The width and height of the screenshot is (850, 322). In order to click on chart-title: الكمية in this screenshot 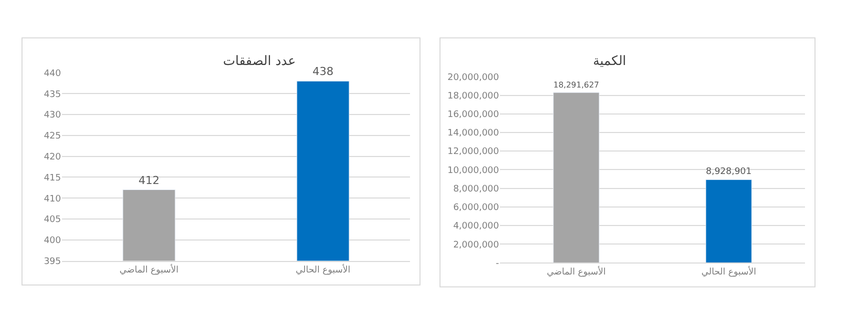, I will do `click(609, 61)`.